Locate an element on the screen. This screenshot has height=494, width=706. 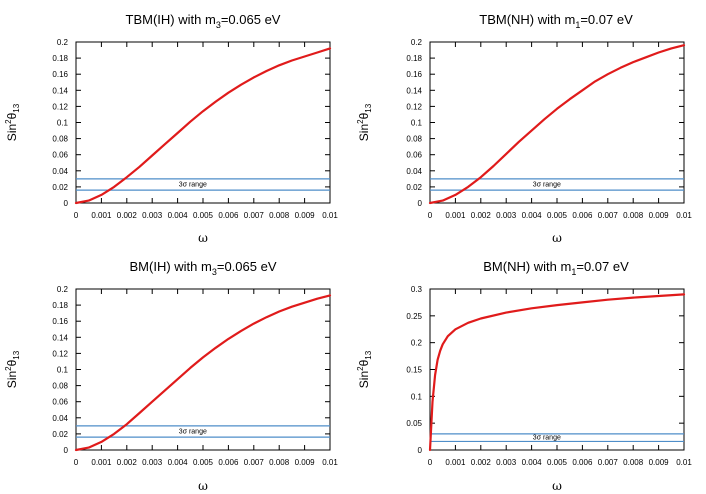
plot-frame is located at coordinates (557, 369).